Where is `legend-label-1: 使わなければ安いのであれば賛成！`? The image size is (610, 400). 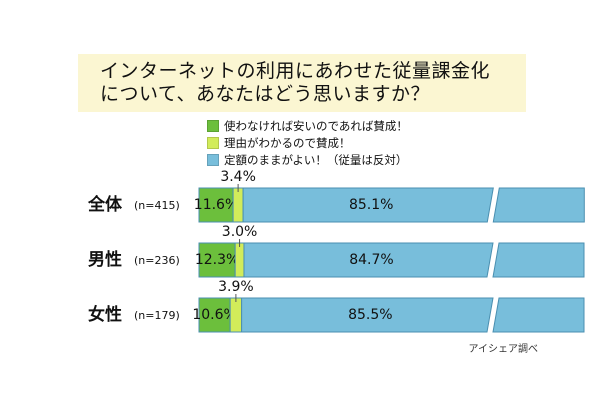
legend-label-1: 使わなければ安いのであれば賛成！ is located at coordinates (316, 125).